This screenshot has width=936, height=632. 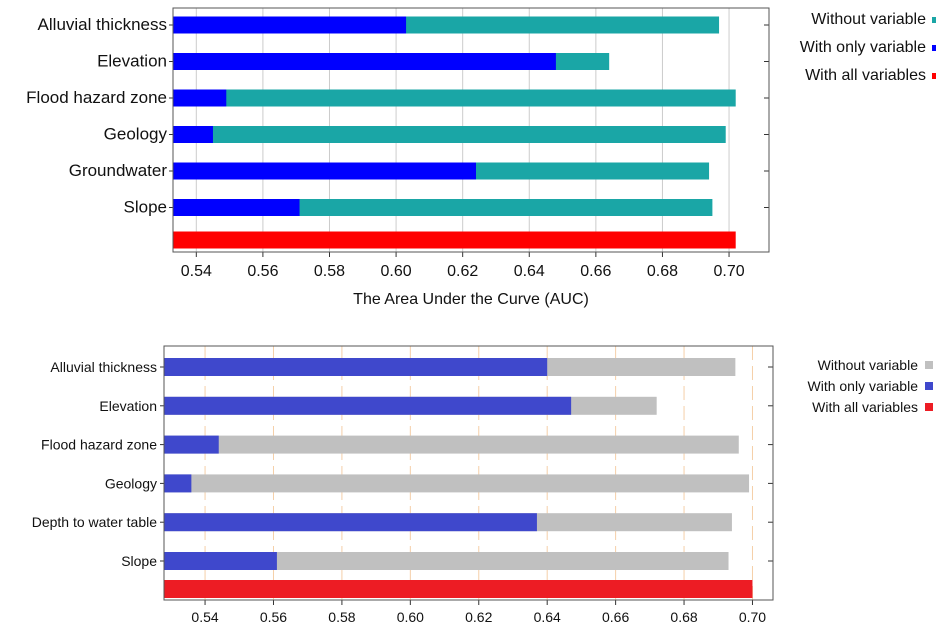 What do you see at coordinates (95, 522) in the screenshot?
I see `category-label-depth-to-water-table: Depth to water table` at bounding box center [95, 522].